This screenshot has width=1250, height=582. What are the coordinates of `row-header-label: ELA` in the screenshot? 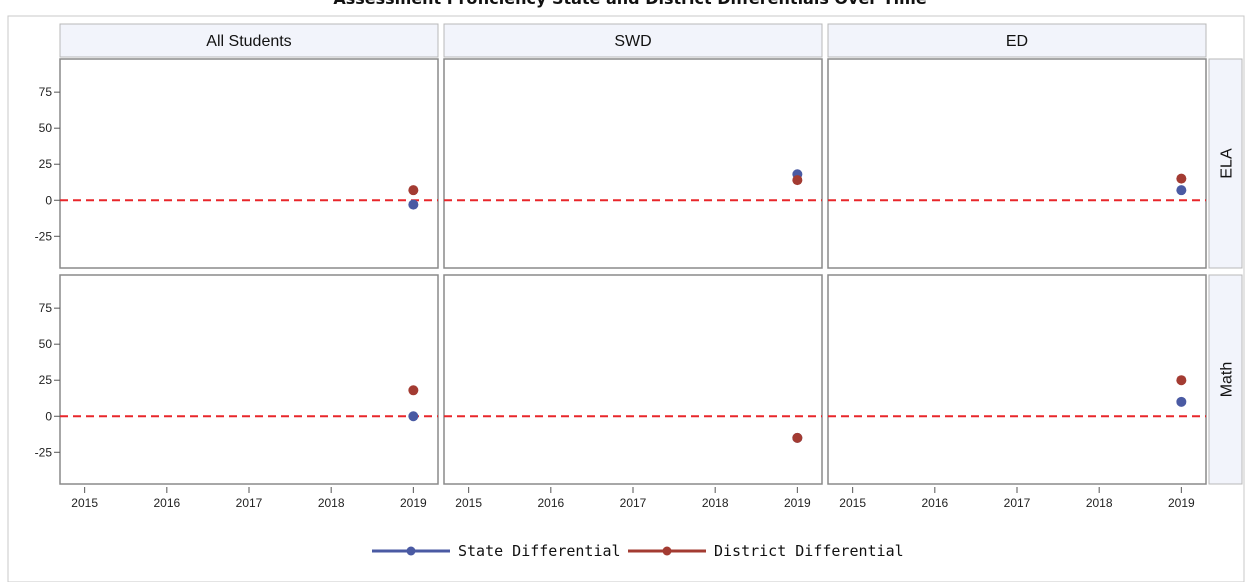 It's located at (1227, 163).